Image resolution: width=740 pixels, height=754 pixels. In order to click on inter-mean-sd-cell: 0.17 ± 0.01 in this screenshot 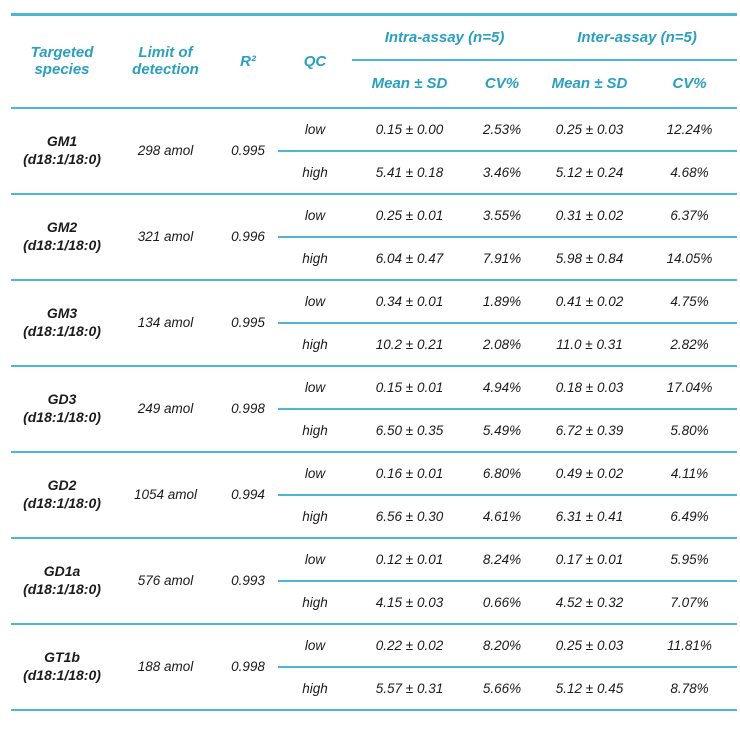, I will do `click(590, 559)`.